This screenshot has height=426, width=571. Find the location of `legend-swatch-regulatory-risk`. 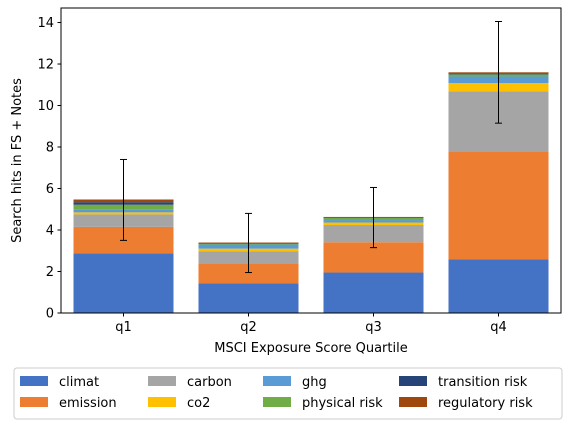

legend-swatch-regulatory-risk is located at coordinates (413, 402).